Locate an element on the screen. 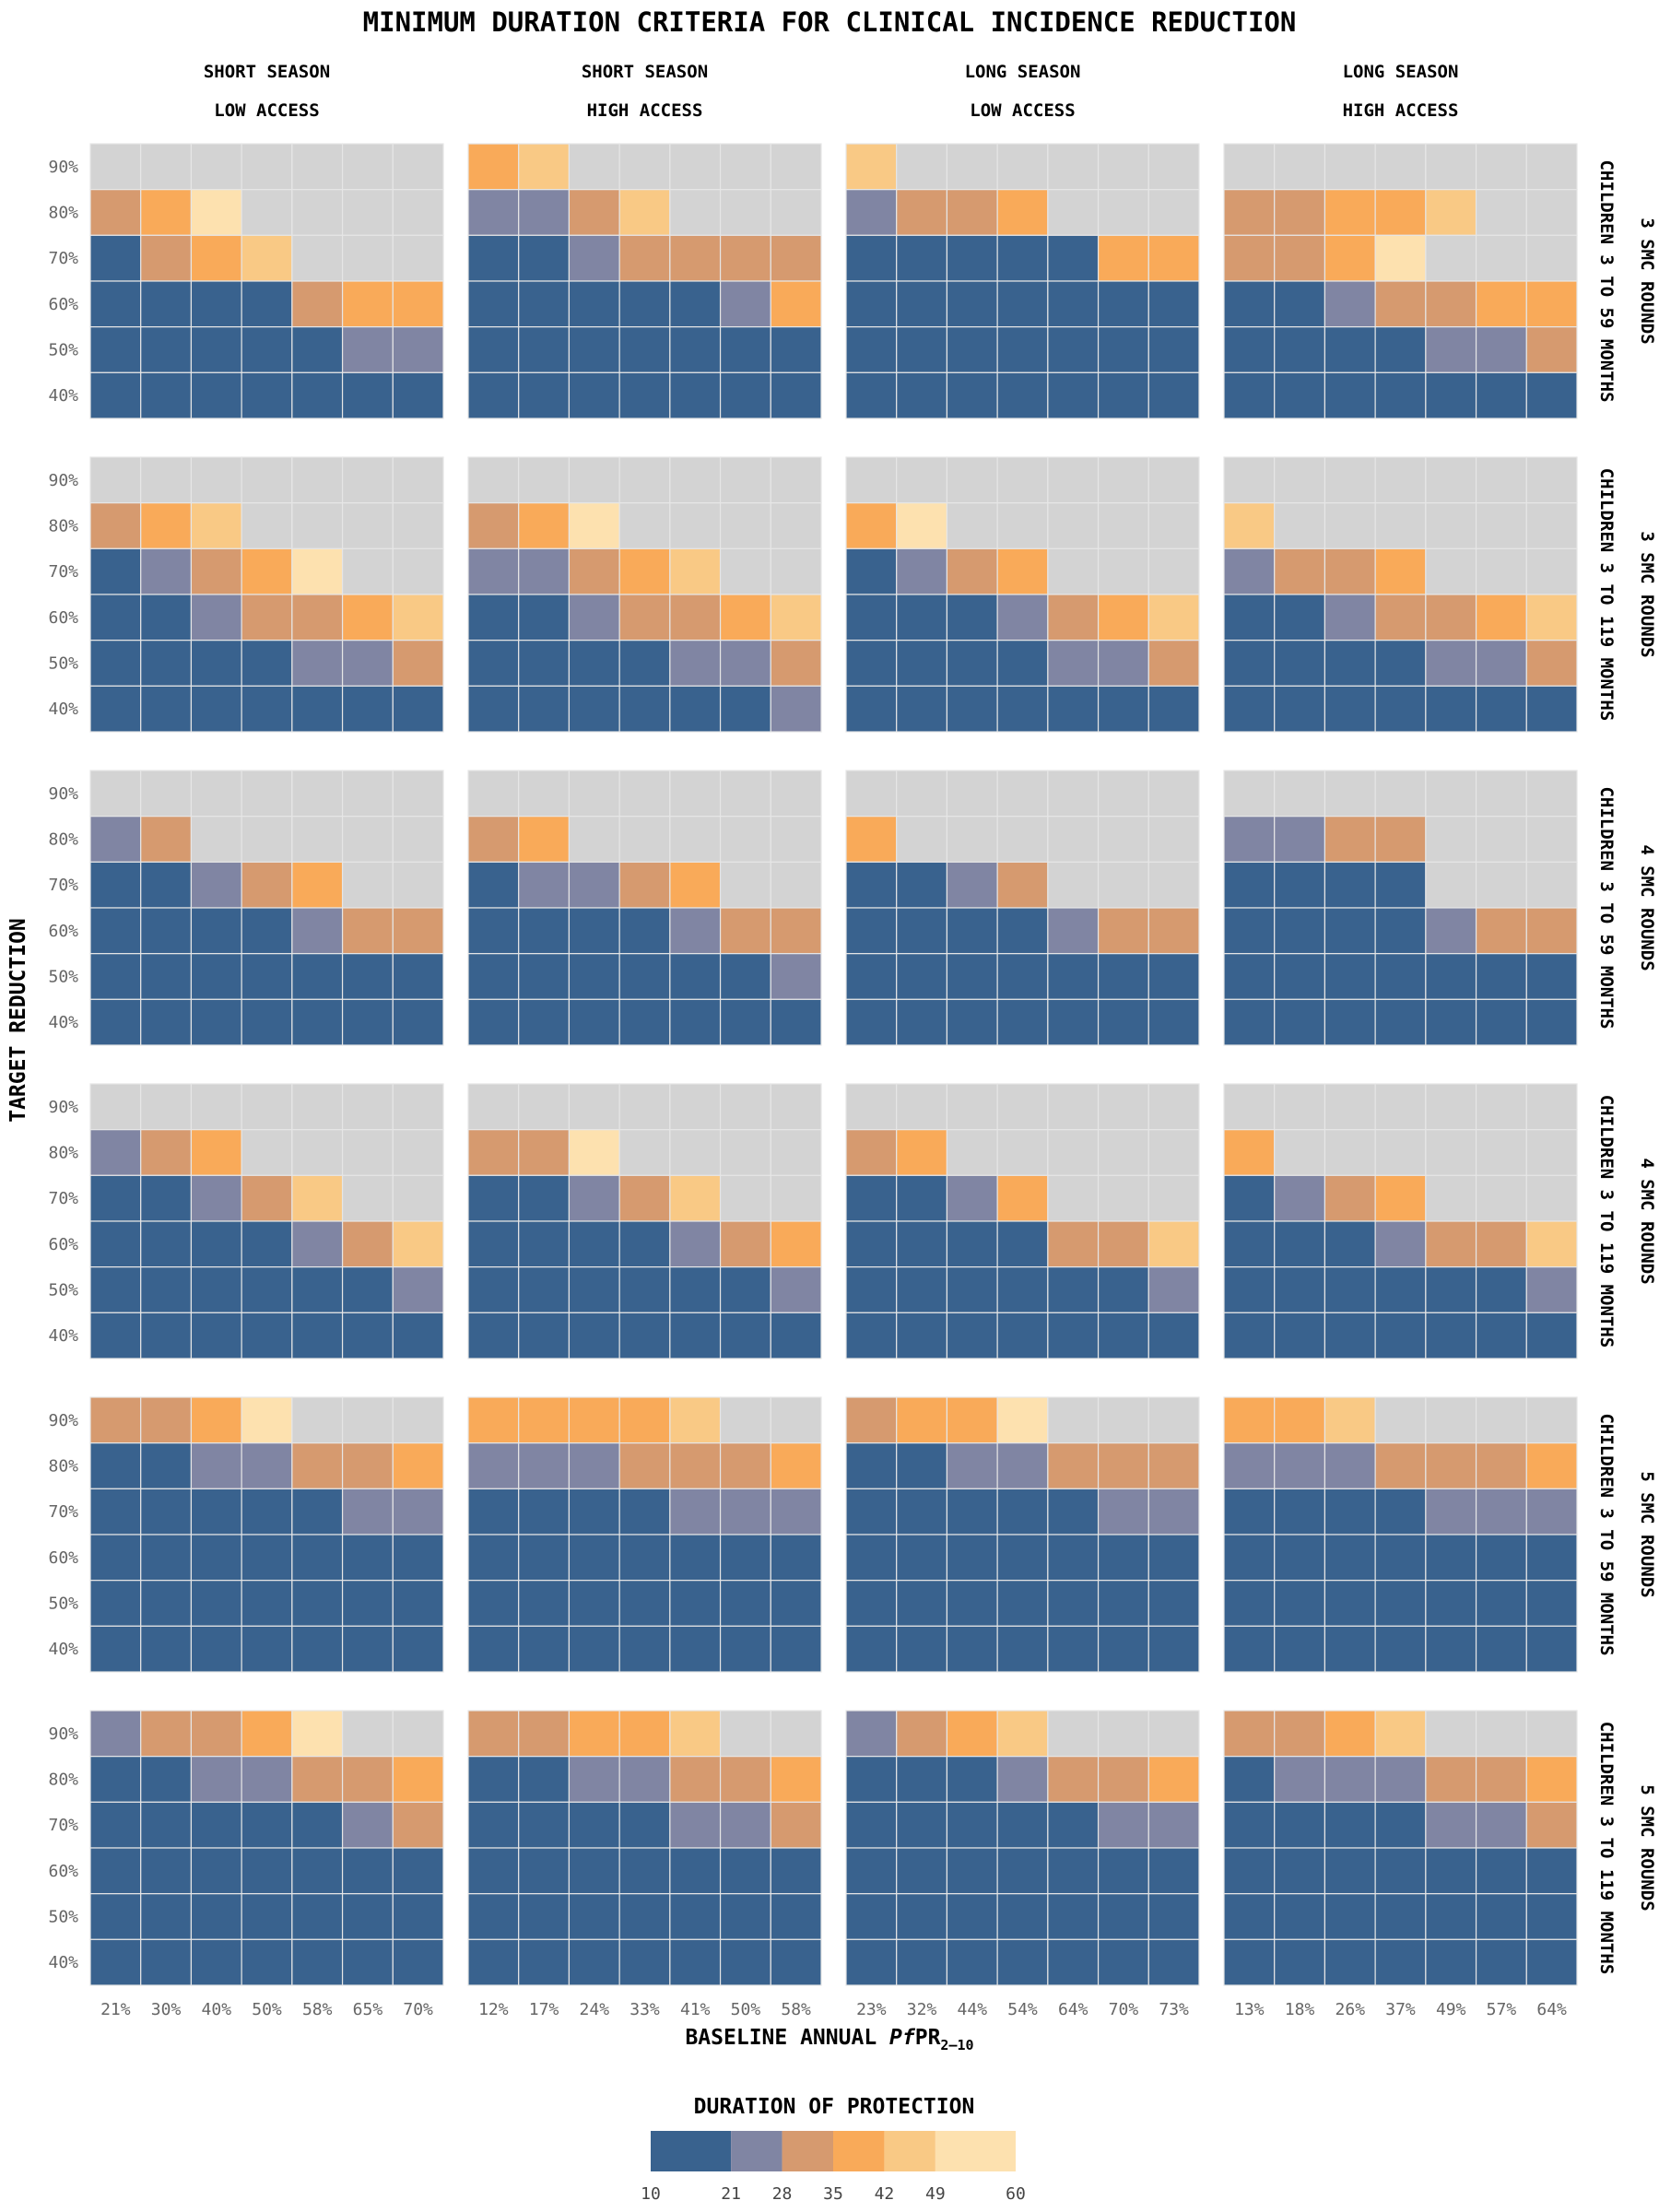  row-header-line2: CHILDREN 3 TO 119 MONTHS is located at coordinates (1606, 595).